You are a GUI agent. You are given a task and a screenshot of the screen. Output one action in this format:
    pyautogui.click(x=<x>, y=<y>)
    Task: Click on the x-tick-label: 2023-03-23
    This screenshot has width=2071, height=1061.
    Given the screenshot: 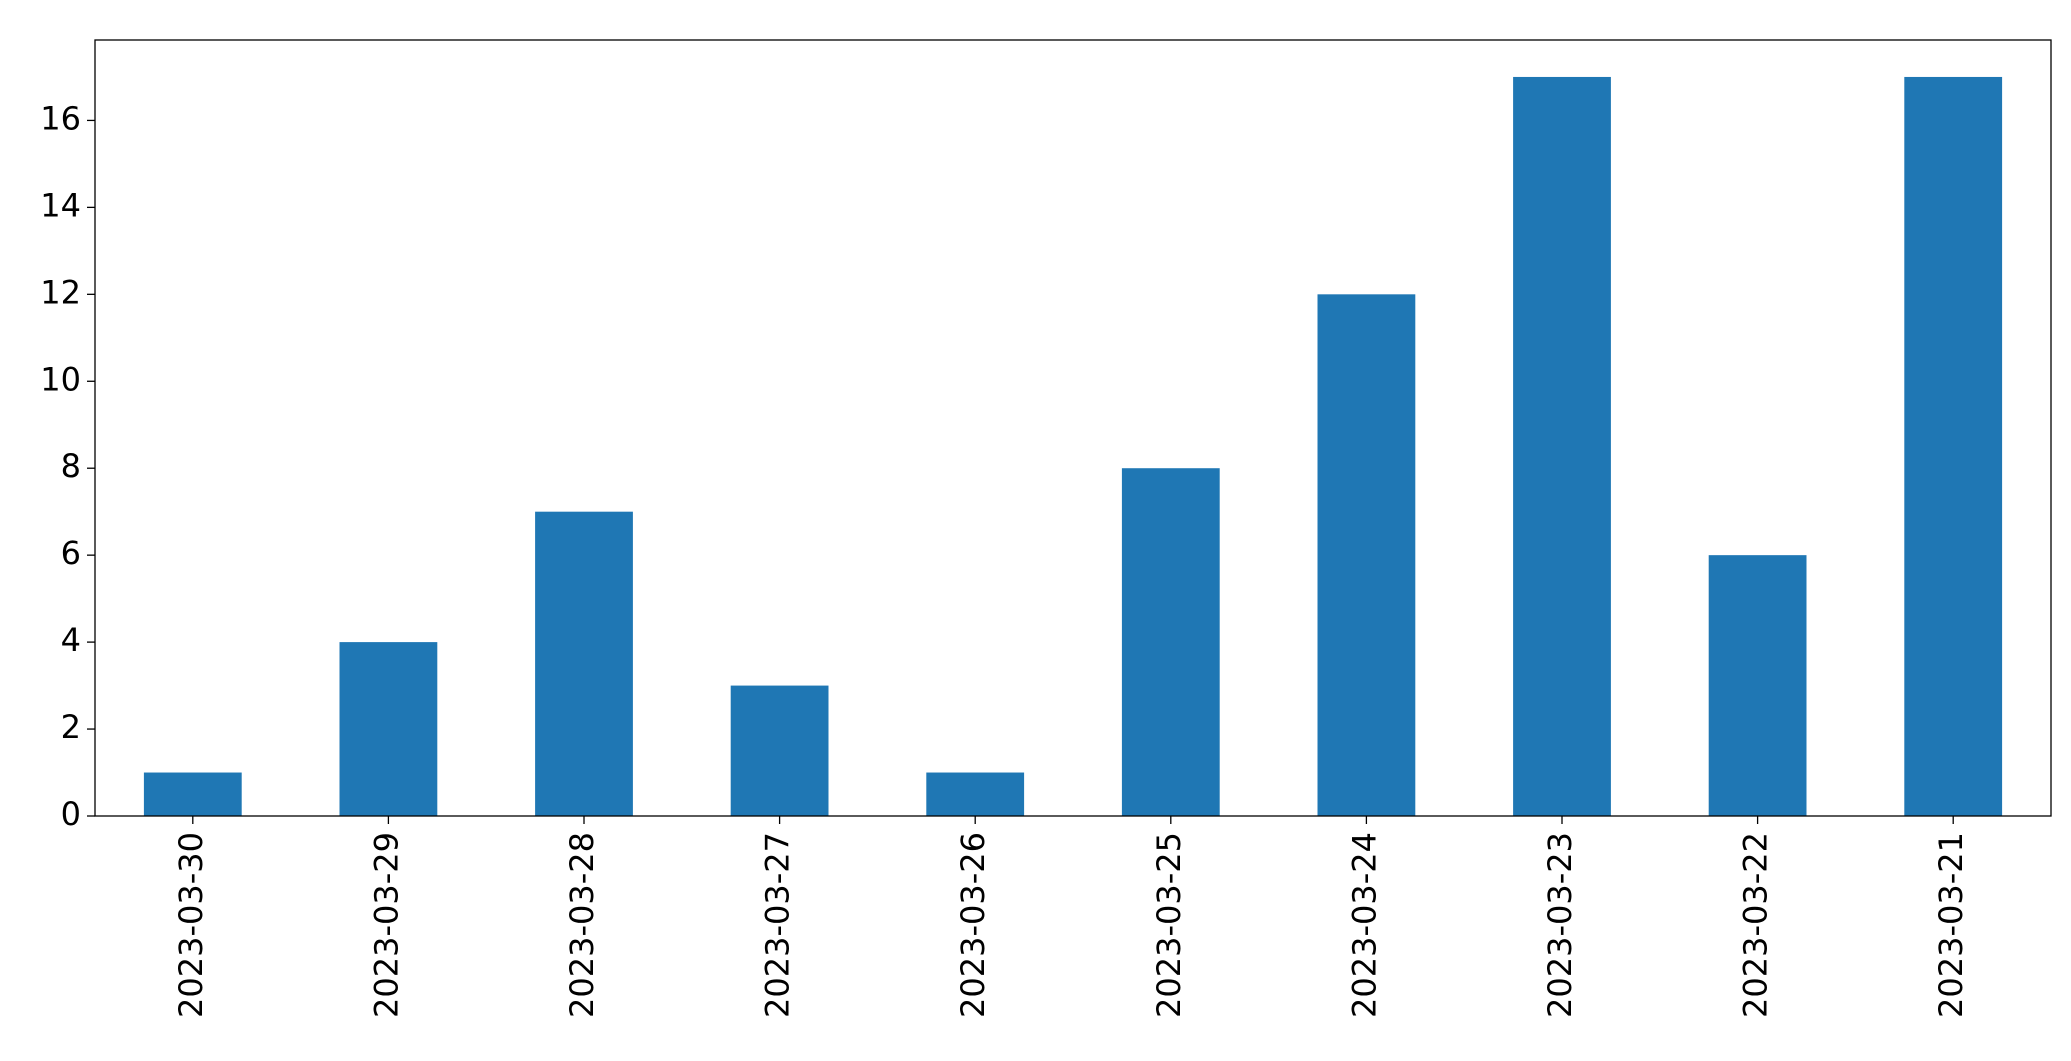 What is the action you would take?
    pyautogui.click(x=1560, y=925)
    